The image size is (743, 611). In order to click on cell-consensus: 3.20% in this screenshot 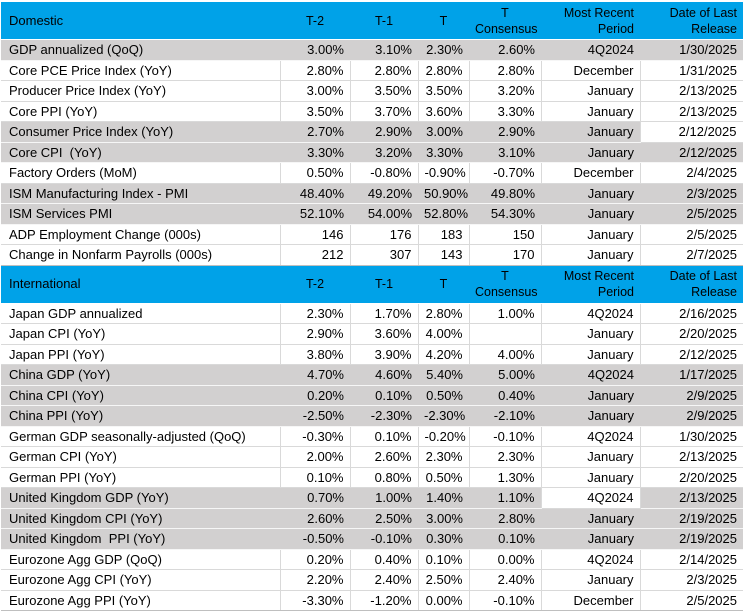, I will do `click(505, 91)`.